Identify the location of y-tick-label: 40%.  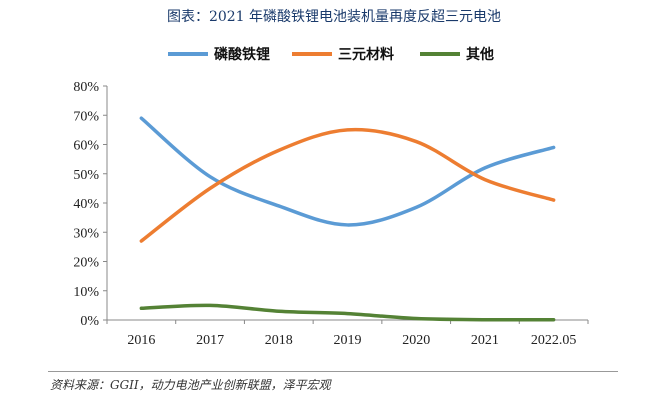
(86, 204).